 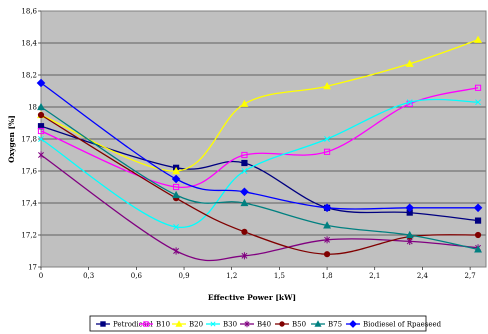 I want to click on y-tick-label: 17, so click(x=32, y=268).